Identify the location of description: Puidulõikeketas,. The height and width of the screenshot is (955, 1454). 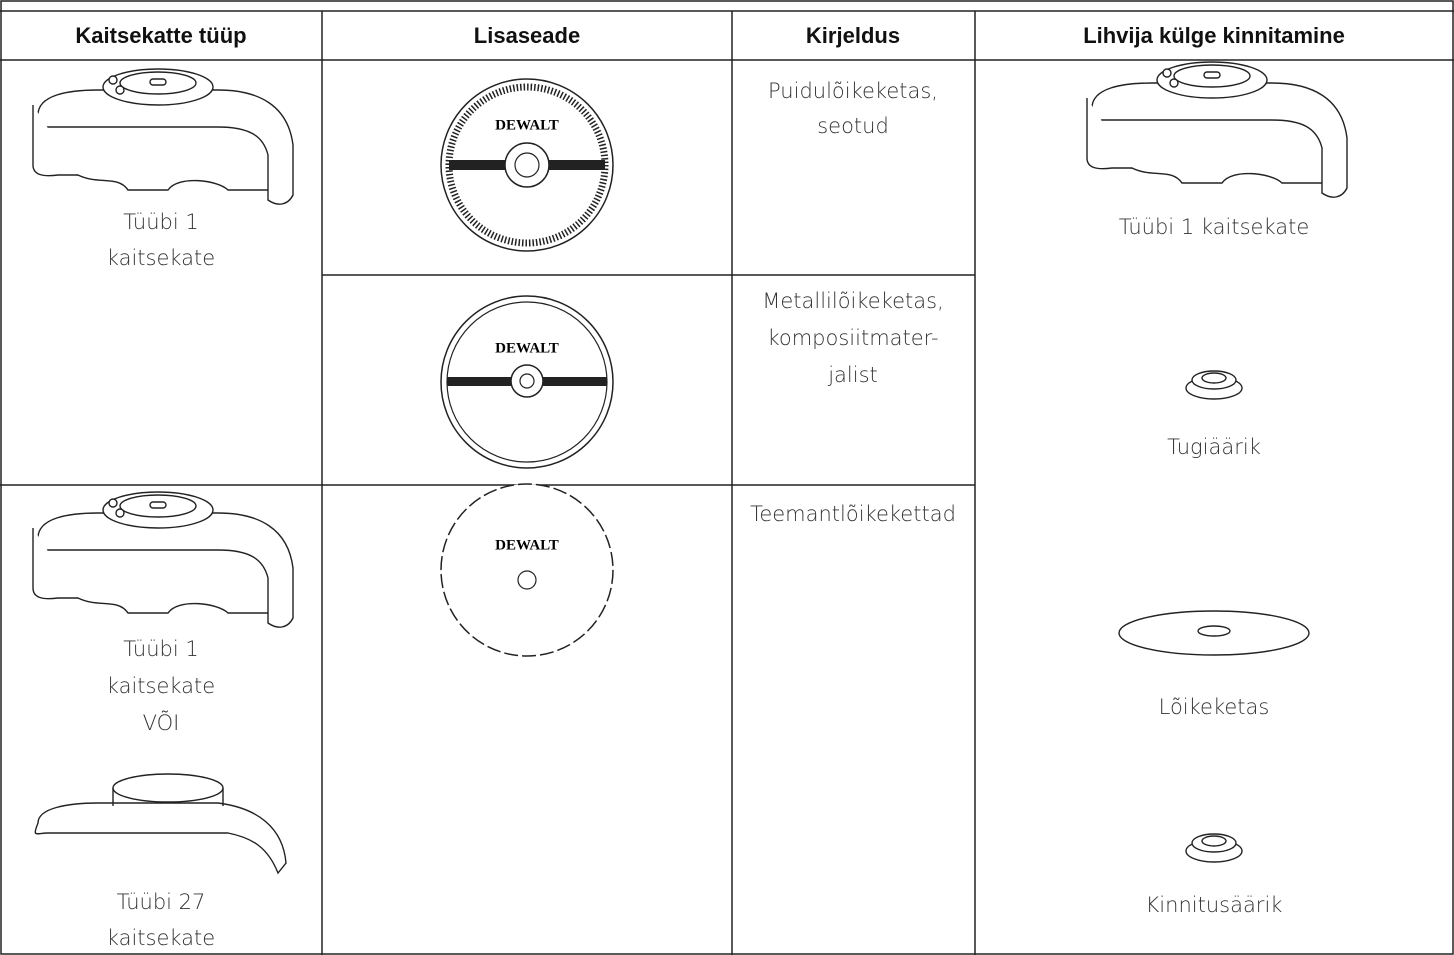
(853, 91).